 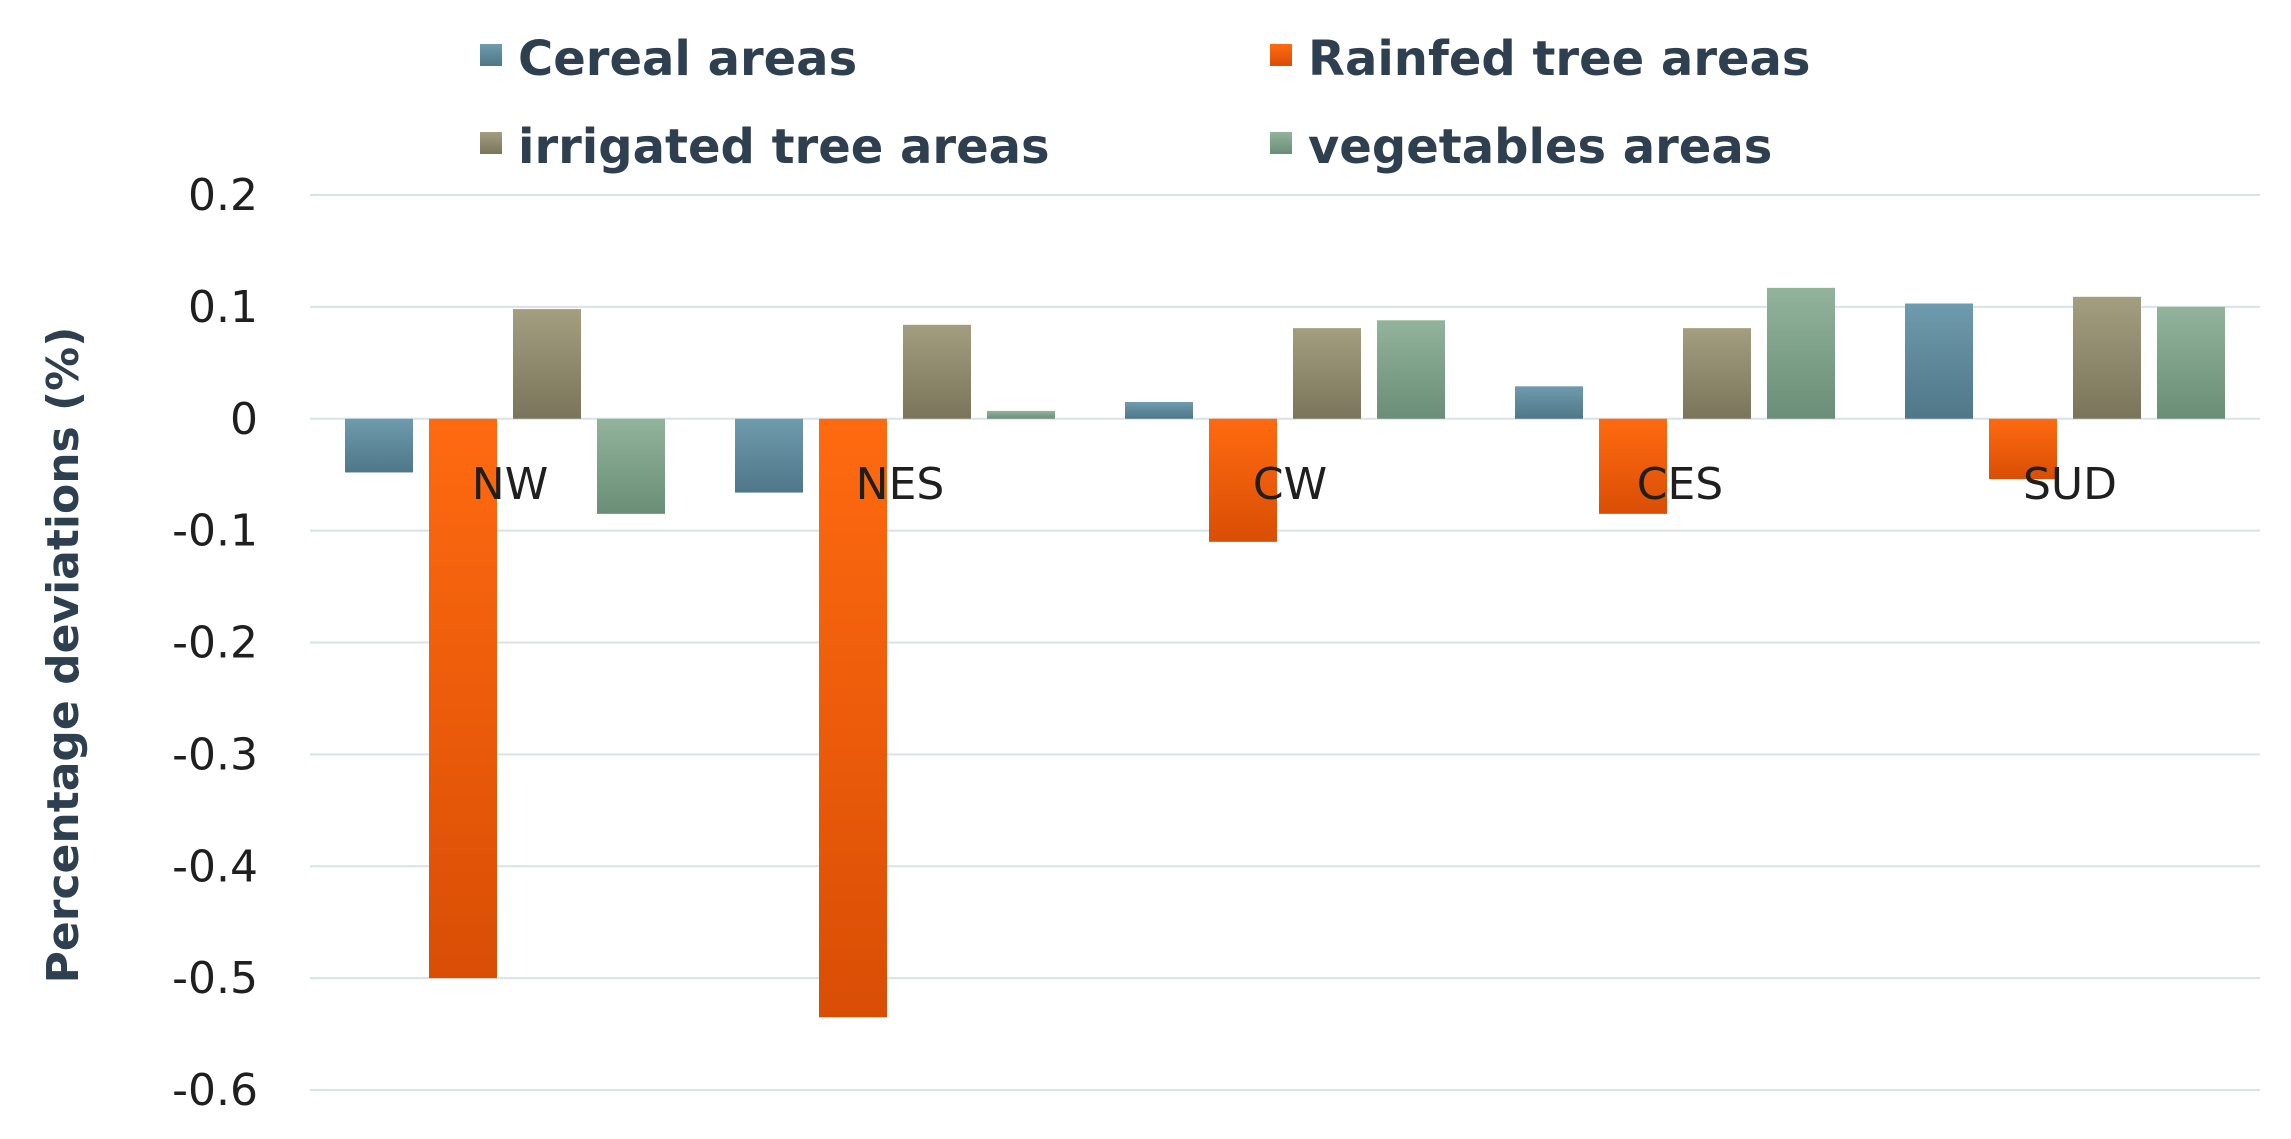 What do you see at coordinates (215, 978) in the screenshot?
I see `y-tick-label: -0.5` at bounding box center [215, 978].